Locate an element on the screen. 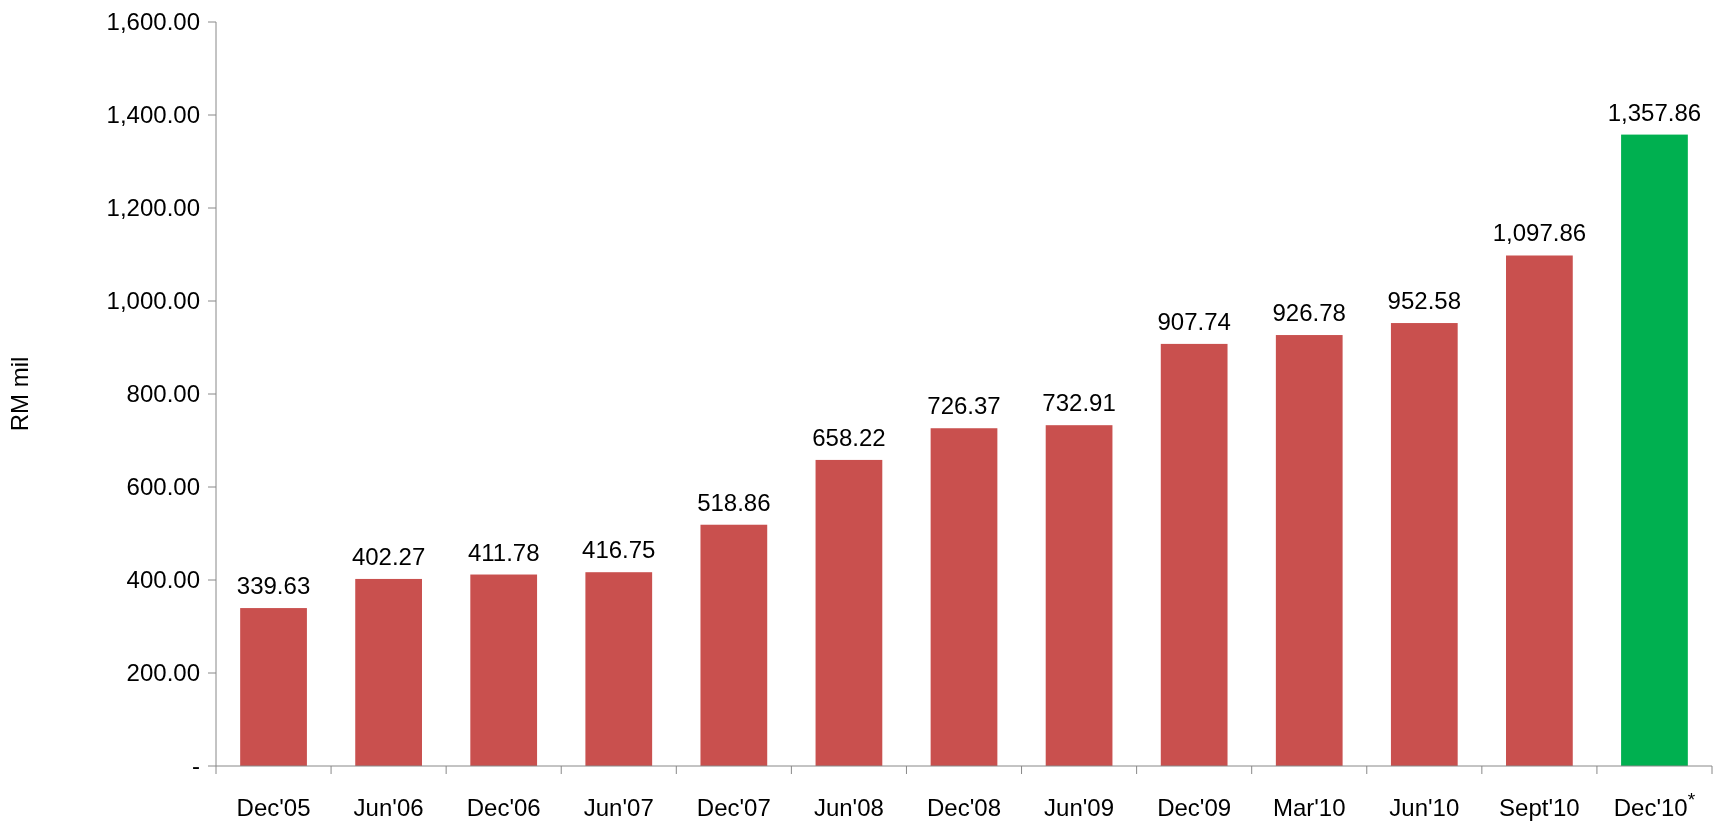 The image size is (1719, 834). data-label: 658.22 is located at coordinates (849, 437).